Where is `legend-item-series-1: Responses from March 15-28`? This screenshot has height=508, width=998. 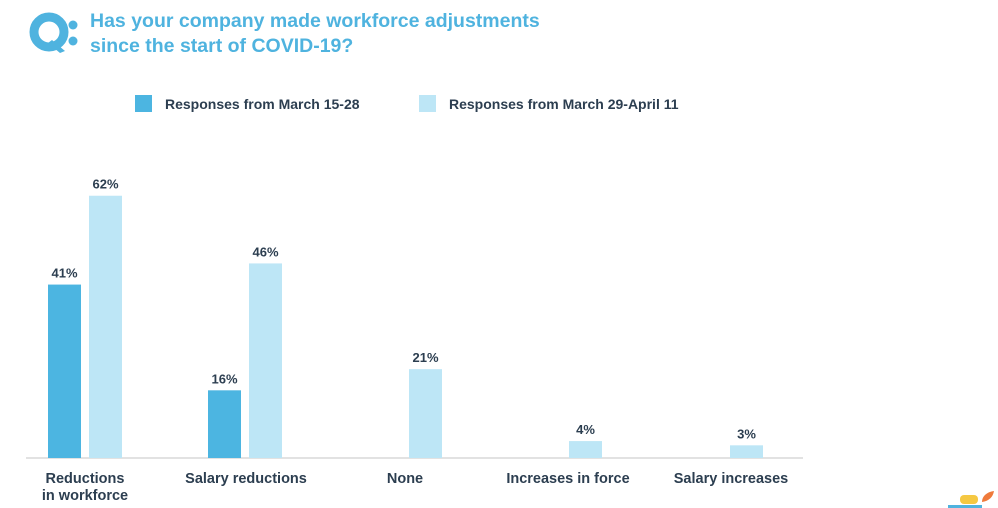
legend-item-series-1: Responses from March 15-28 is located at coordinates (247, 103).